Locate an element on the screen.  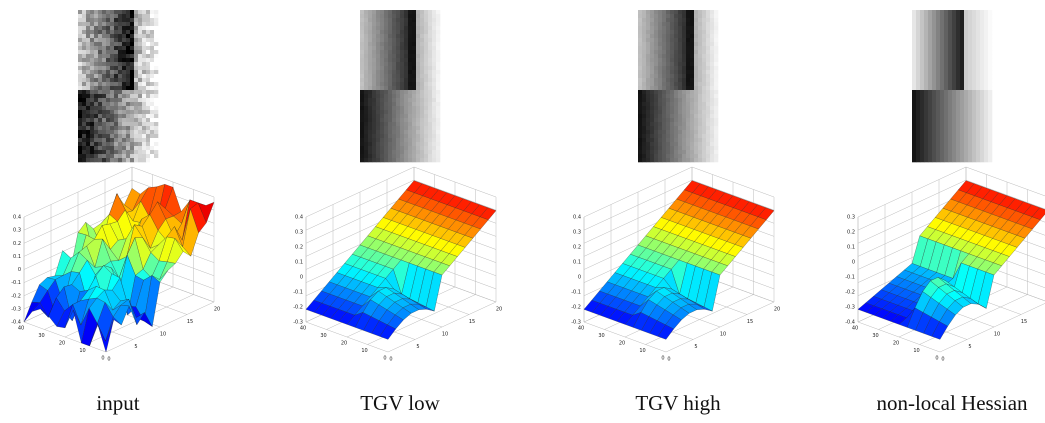
y-tick-label: 0 is located at coordinates (108, 360).